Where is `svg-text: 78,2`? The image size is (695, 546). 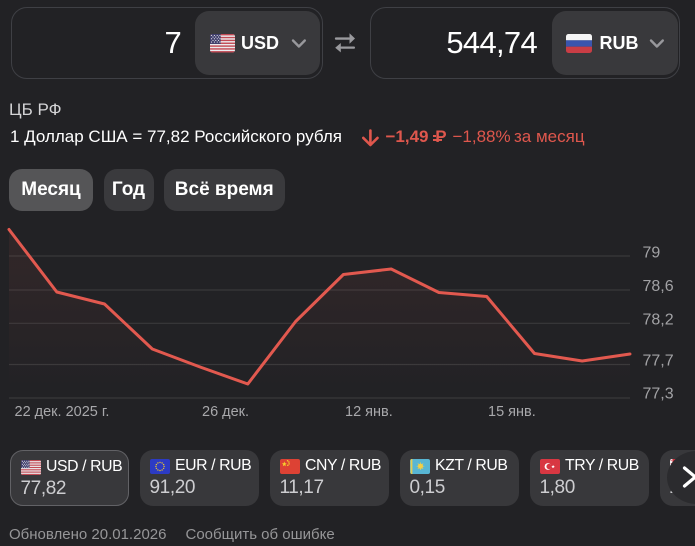 svg-text: 78,2 is located at coordinates (658, 319).